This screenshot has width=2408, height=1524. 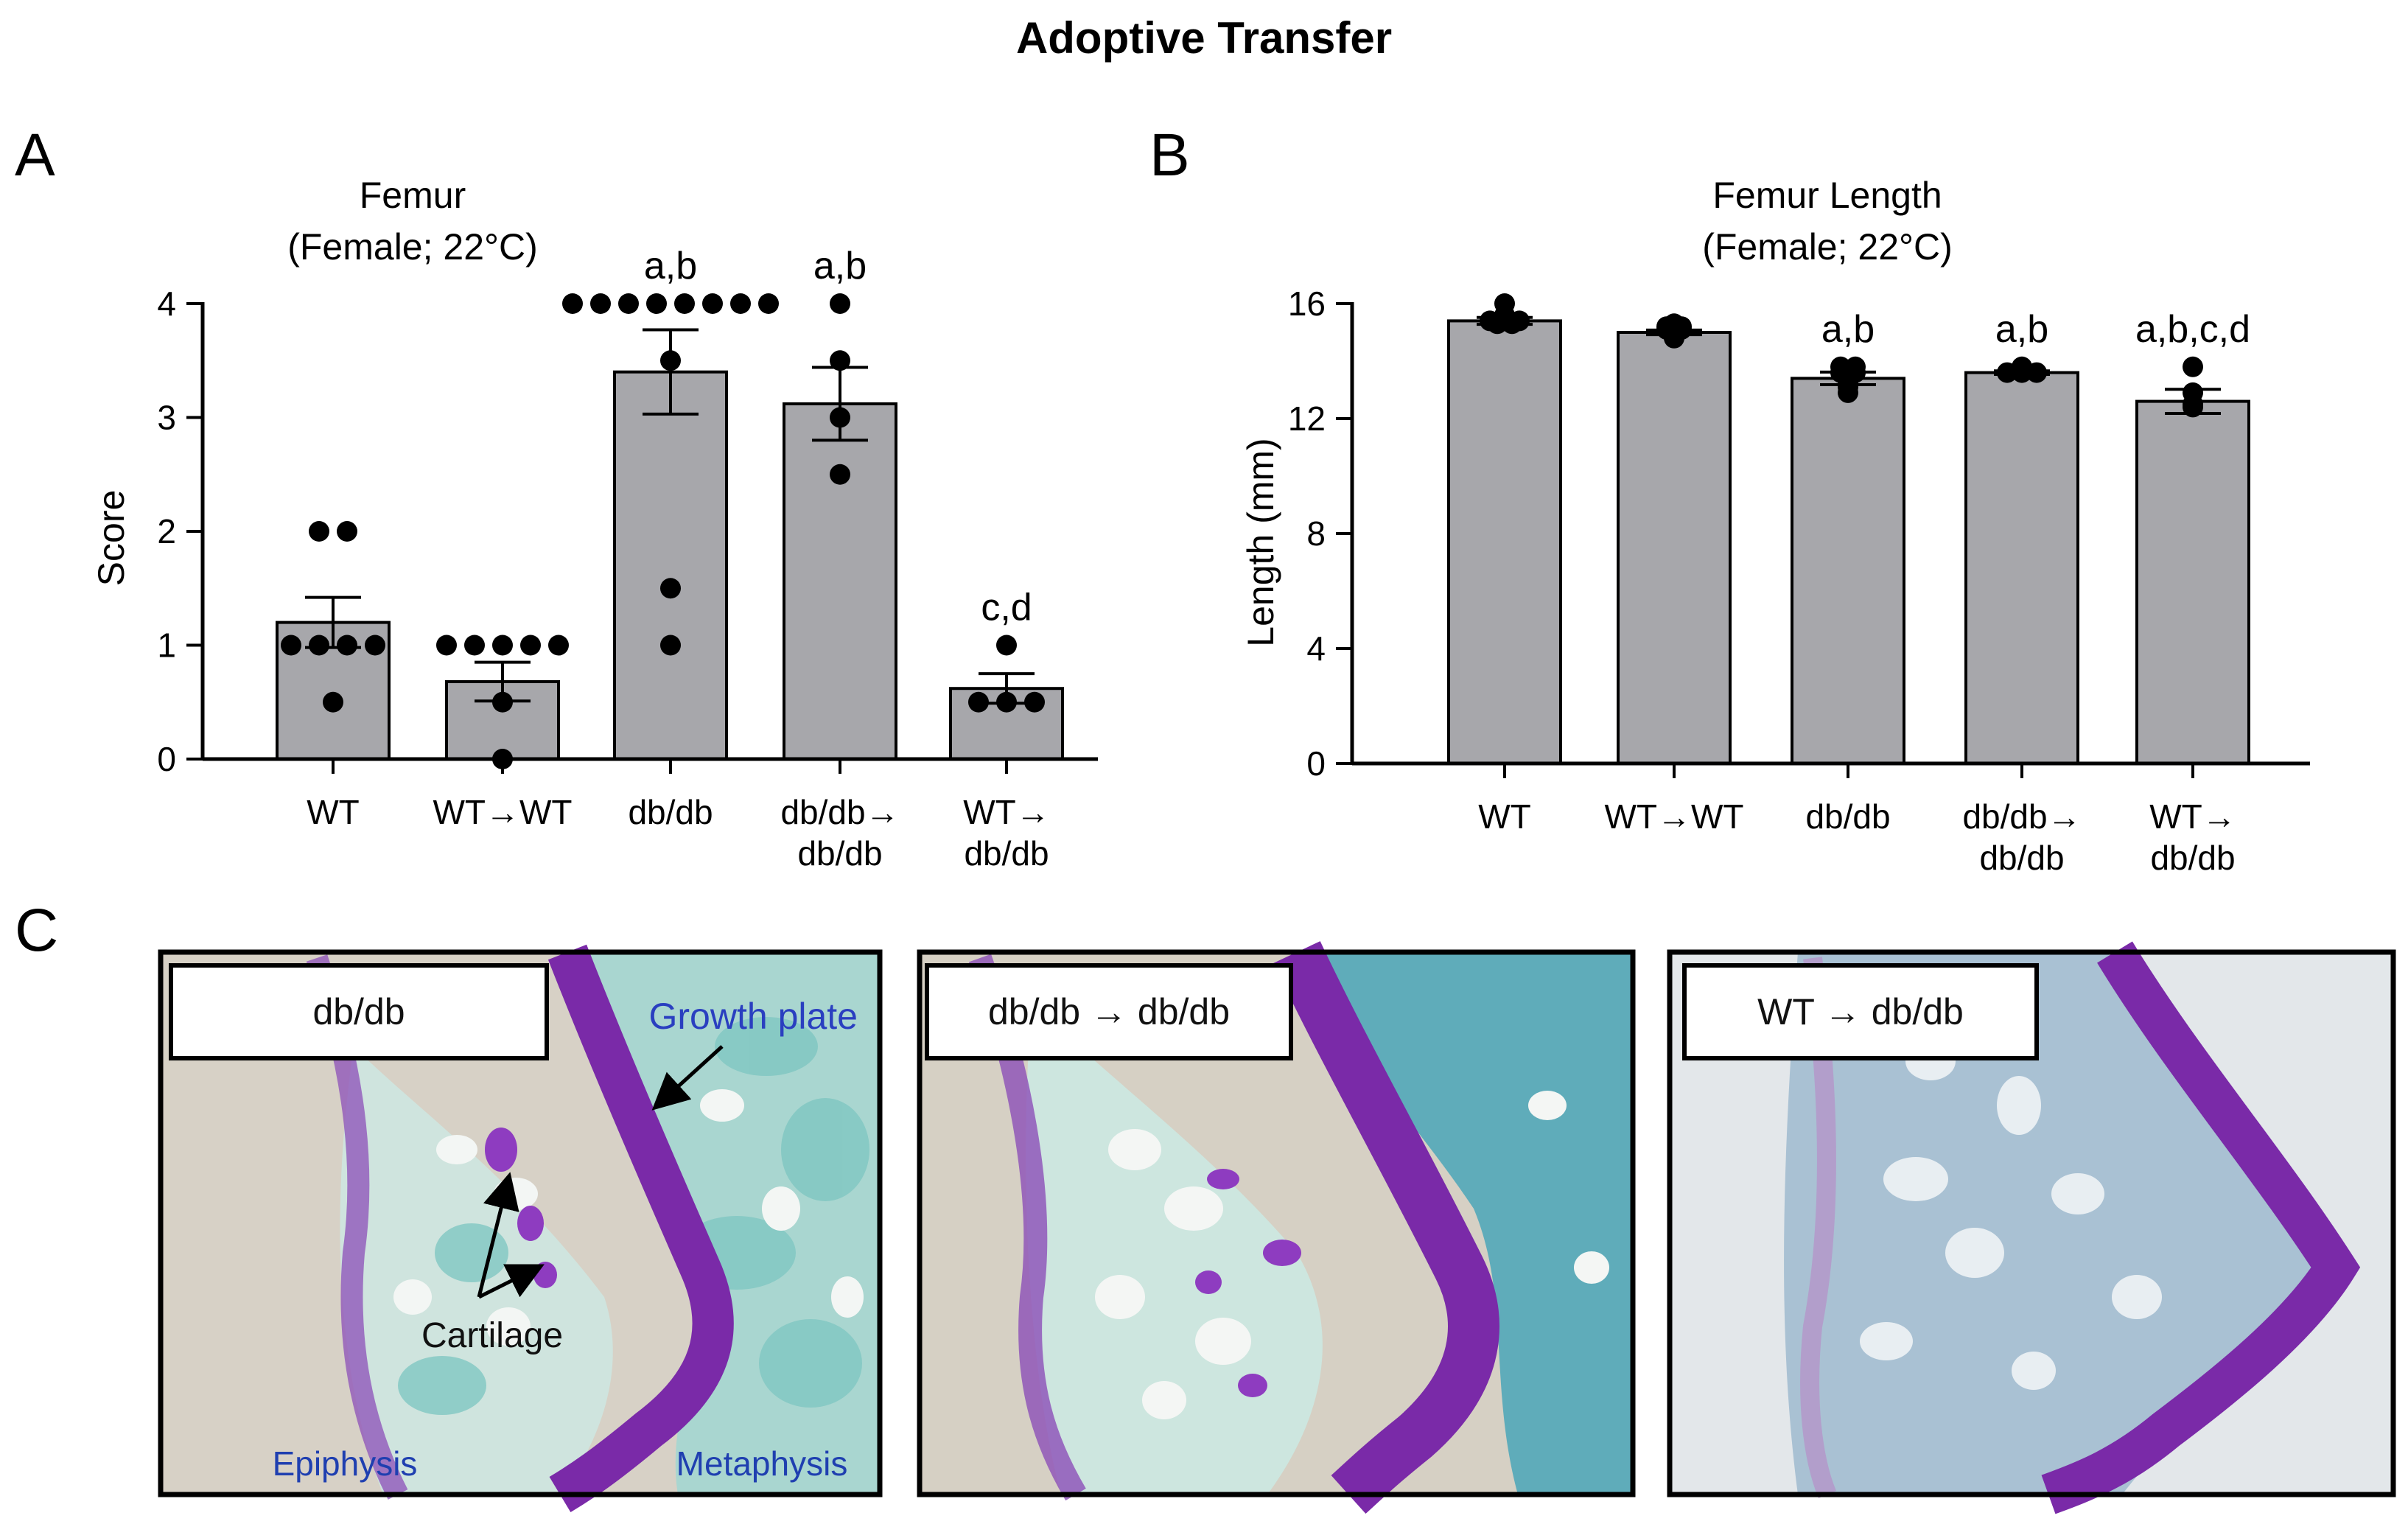 I want to click on cartilage-label: Cartilage, so click(x=492, y=1335).